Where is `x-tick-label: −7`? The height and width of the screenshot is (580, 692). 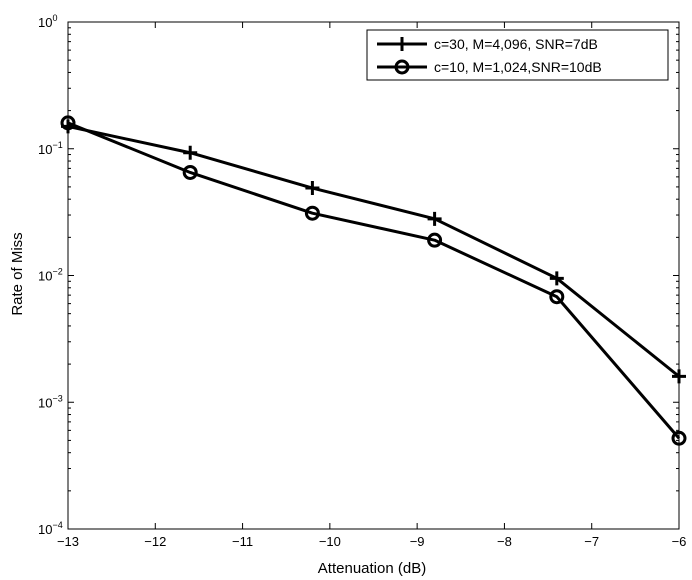
x-tick-label: −7 is located at coordinates (591, 541).